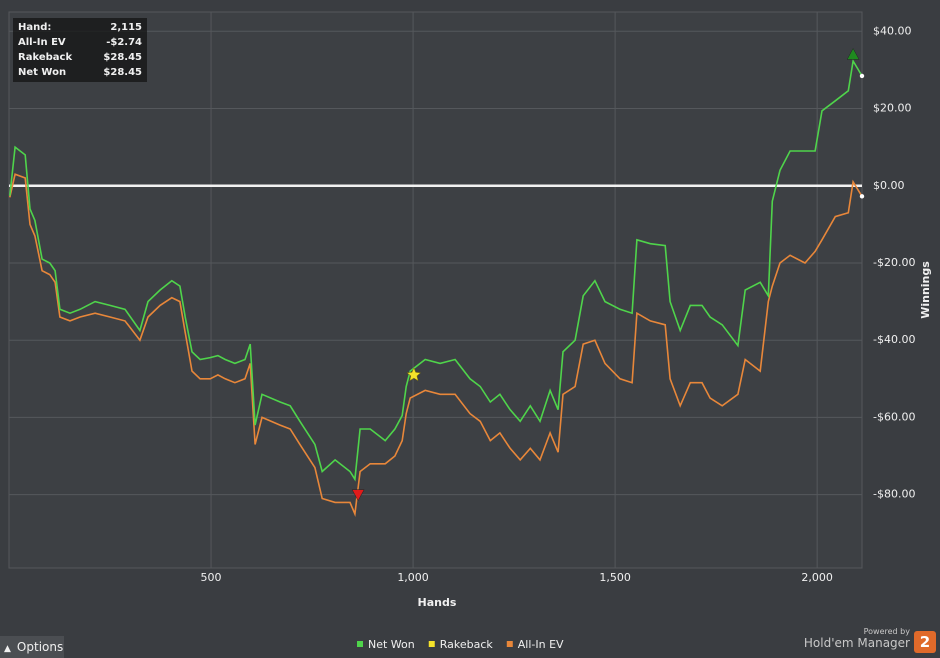 The image size is (940, 658). What do you see at coordinates (894, 339) in the screenshot?
I see `y-tick-label: -$40.00` at bounding box center [894, 339].